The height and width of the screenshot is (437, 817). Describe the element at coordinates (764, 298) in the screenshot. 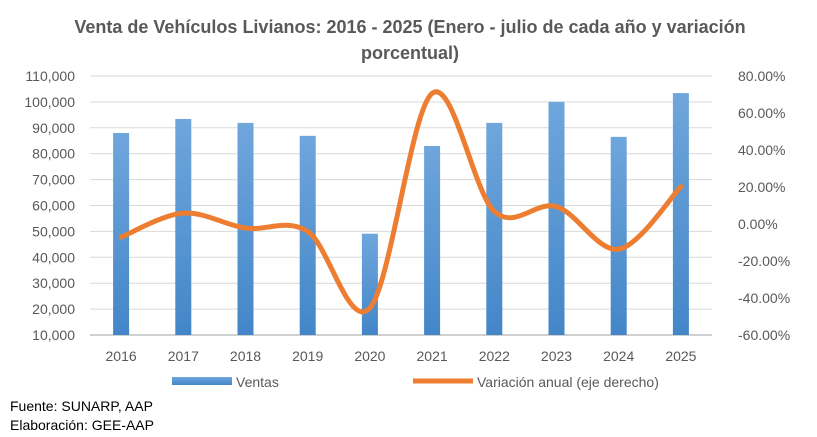

I see `y-right-tick-label: -40.00%` at that location.